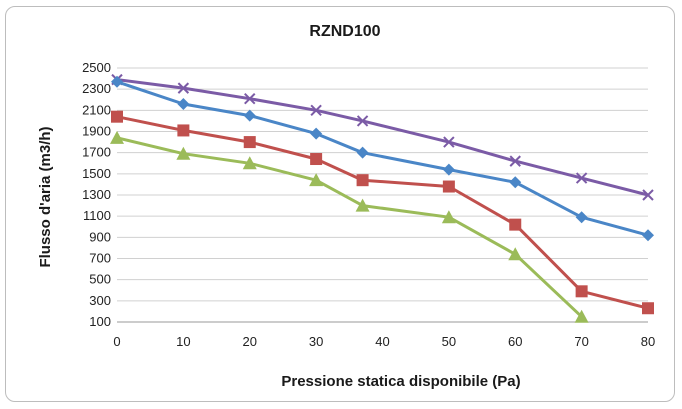 The width and height of the screenshot is (682, 409). Describe the element at coordinates (100, 300) in the screenshot. I see `y-tick-label: 300` at that location.